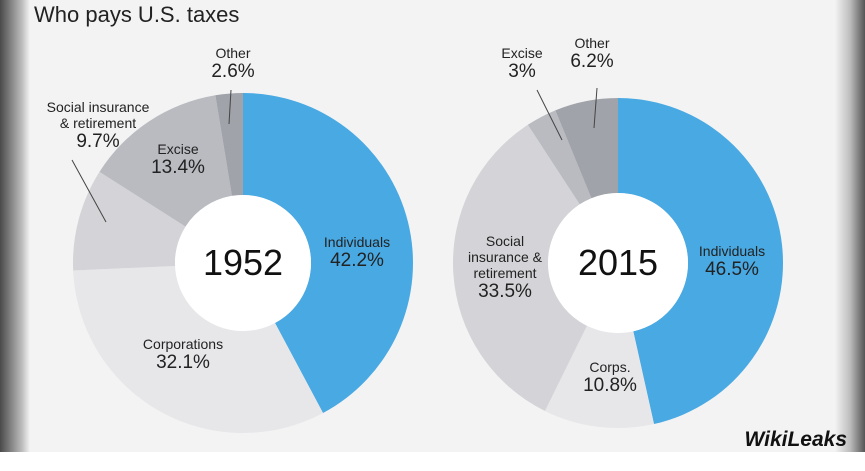 Image resolution: width=865 pixels, height=471 pixels. I want to click on slice-label: Excise 3%, so click(521, 64).